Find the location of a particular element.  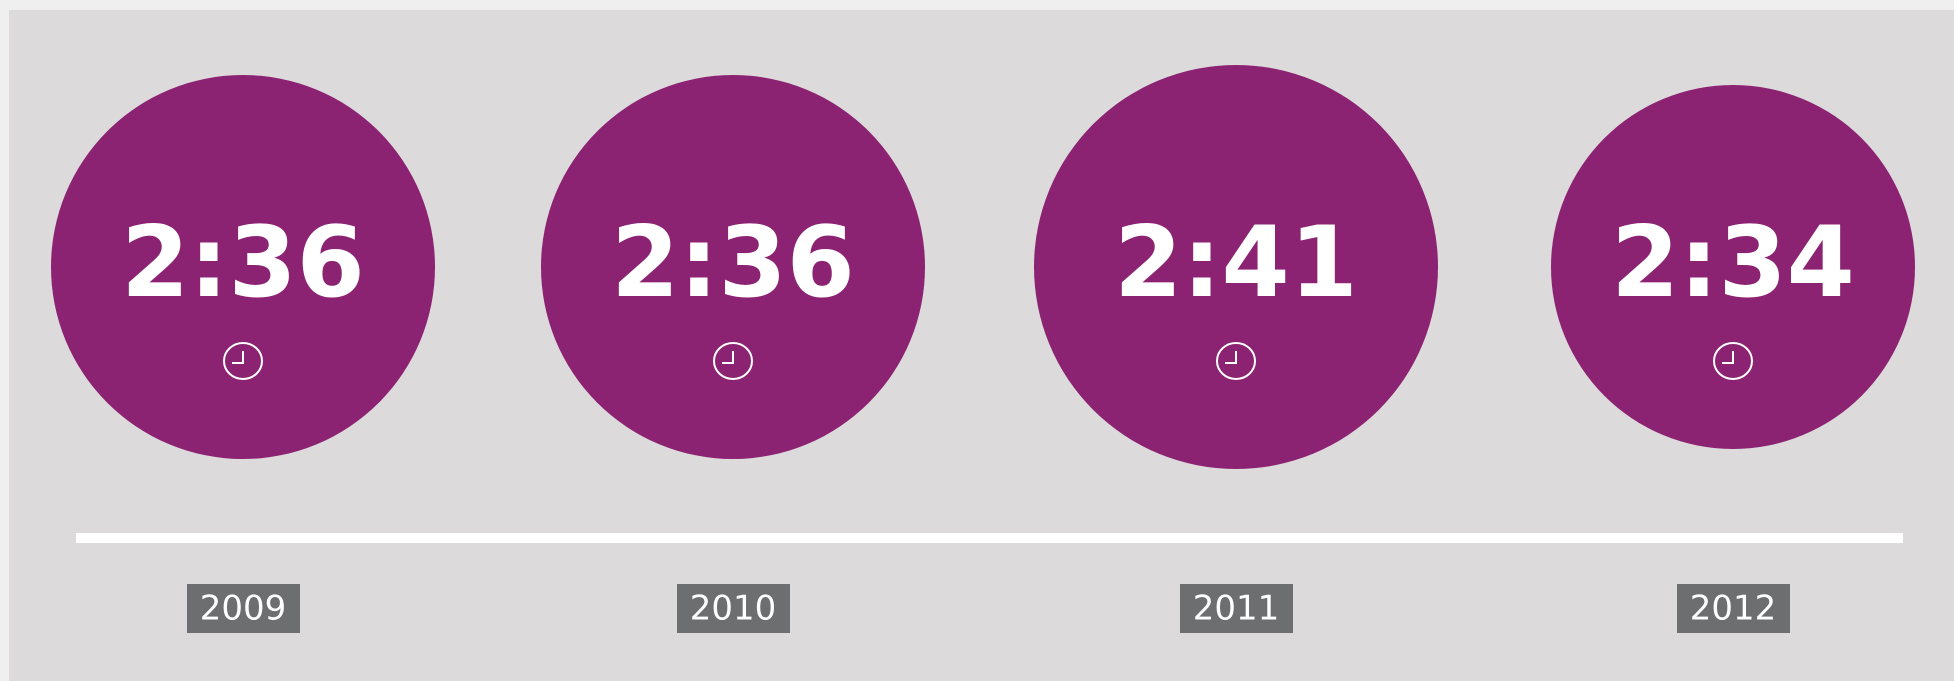

year-label: 2009 is located at coordinates (243, 609).